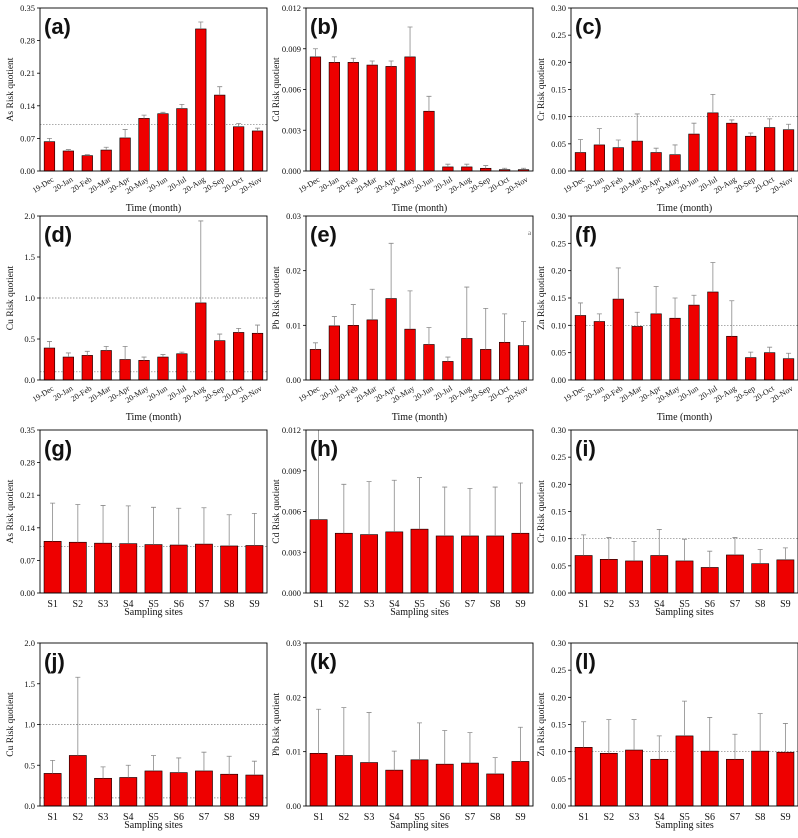 The height and width of the screenshot is (838, 798). What do you see at coordinates (239, 356) in the screenshot?
I see `bar-20-Oct` at bounding box center [239, 356].